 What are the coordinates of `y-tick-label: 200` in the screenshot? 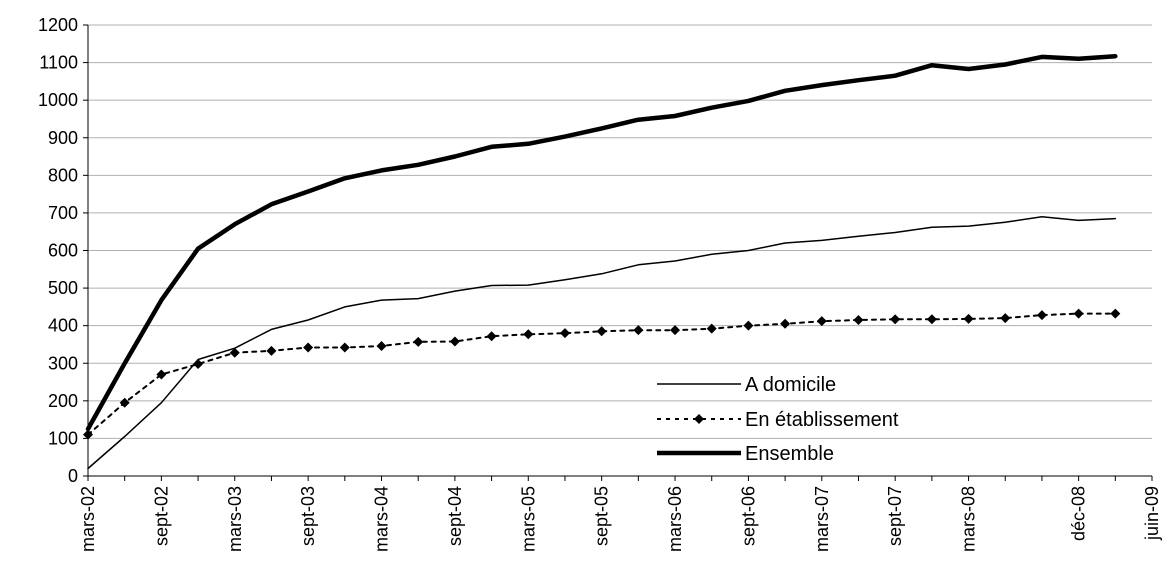 It's located at (63, 401).